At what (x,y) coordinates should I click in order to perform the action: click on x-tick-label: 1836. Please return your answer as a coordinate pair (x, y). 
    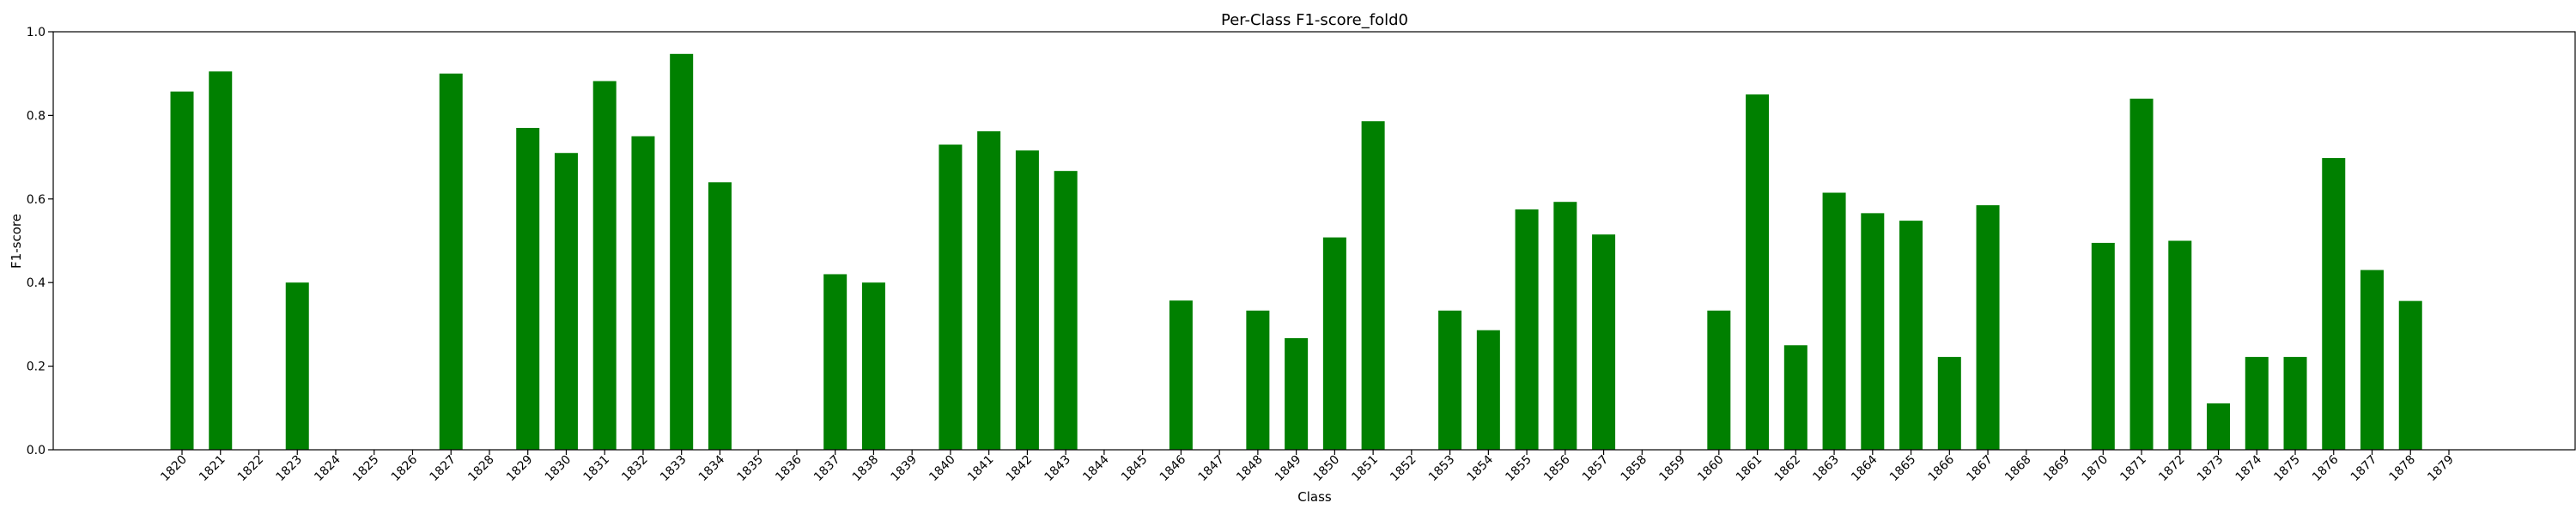
    Looking at the image, I should click on (789, 468).